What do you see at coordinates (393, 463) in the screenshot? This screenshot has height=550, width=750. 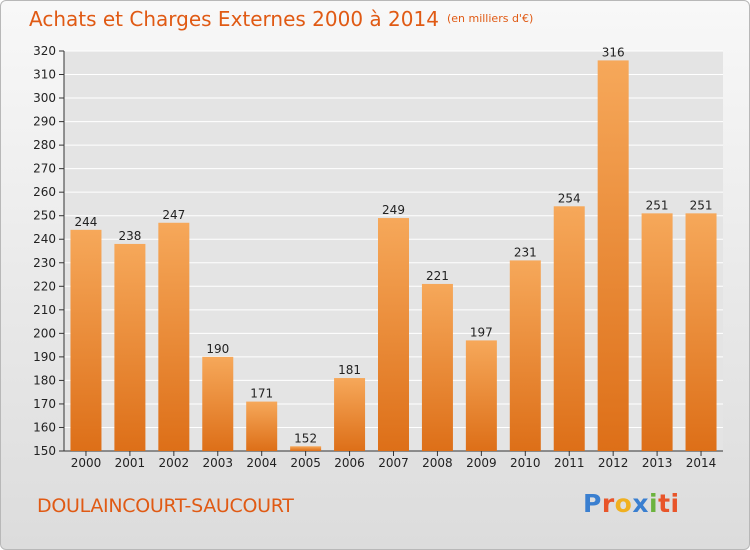 I see `x-tick-label: 2007` at bounding box center [393, 463].